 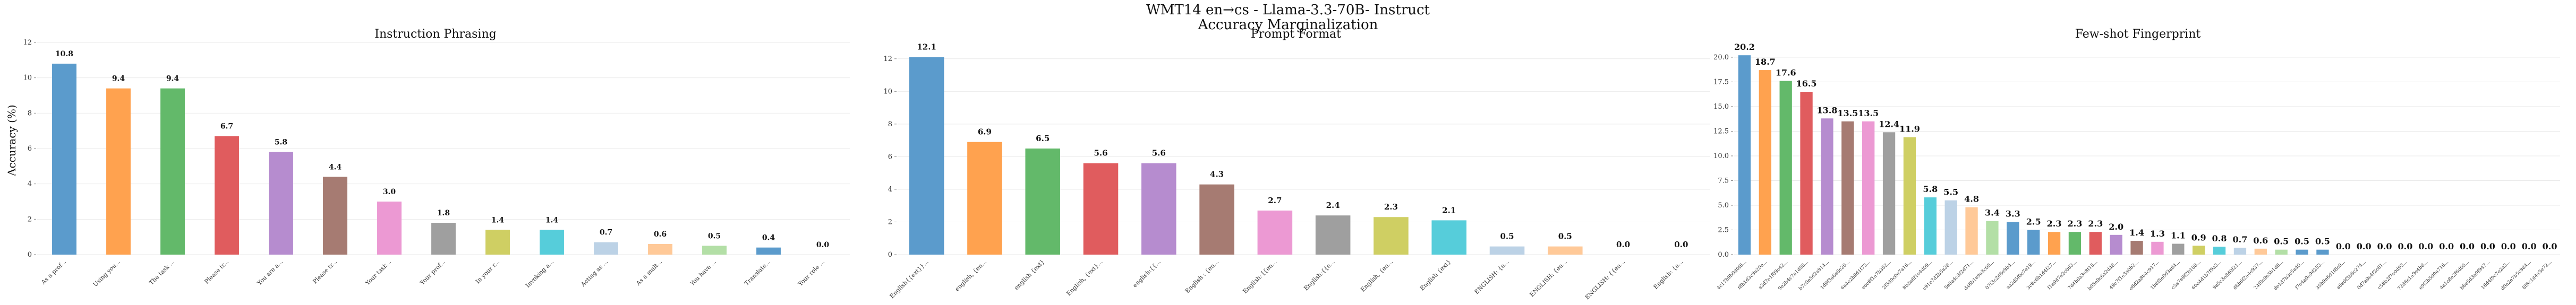 I want to click on bar-value-label-1-6: 2.7, so click(x=1275, y=201).